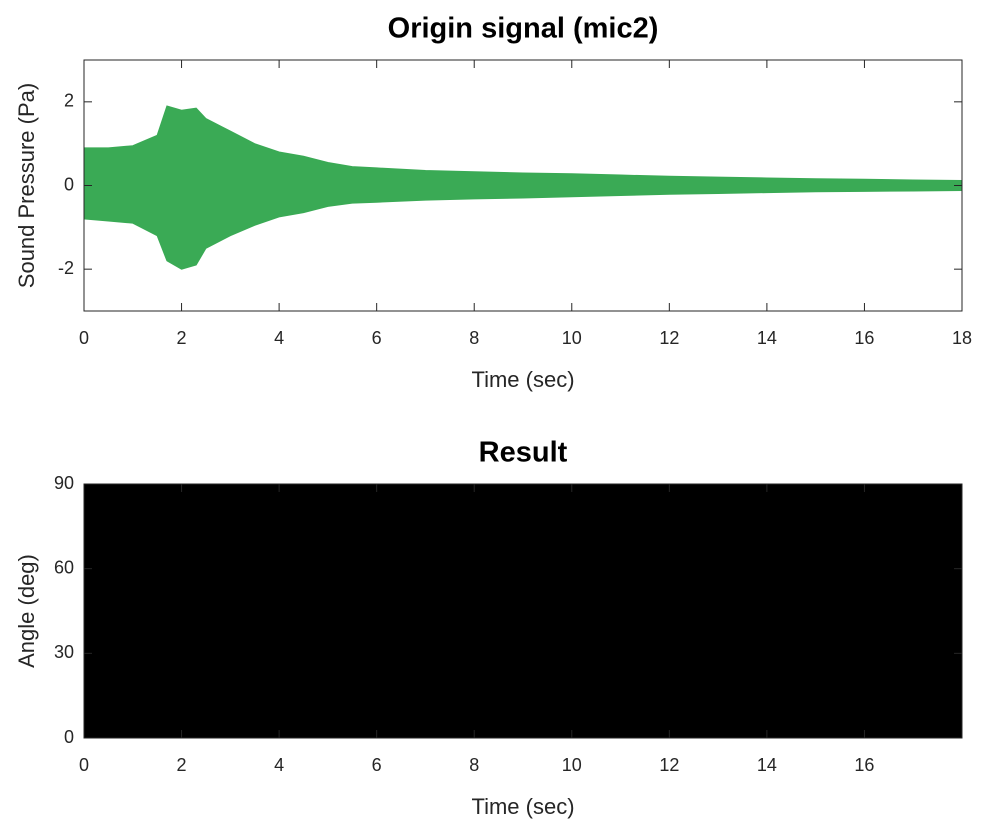  I want to click on x-tick-label: 6, so click(377, 765).